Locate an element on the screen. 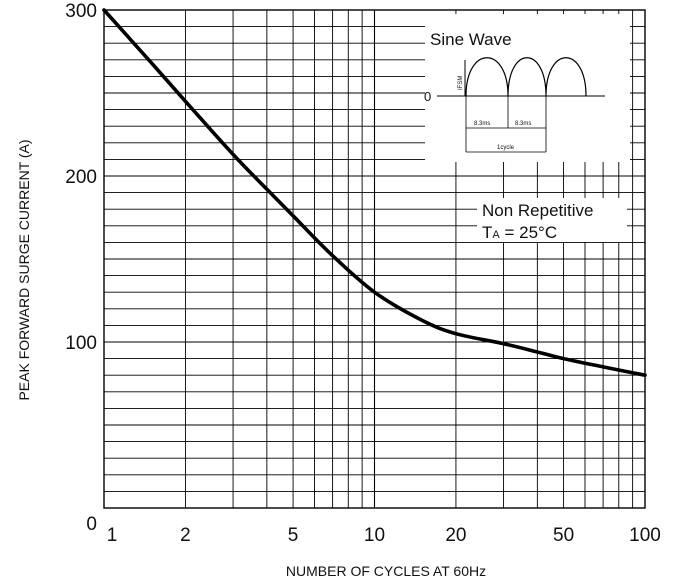 This screenshot has width=680, height=584. x-axis-title: NUMBER OF CYCLES AT 60Hz is located at coordinates (386, 571).